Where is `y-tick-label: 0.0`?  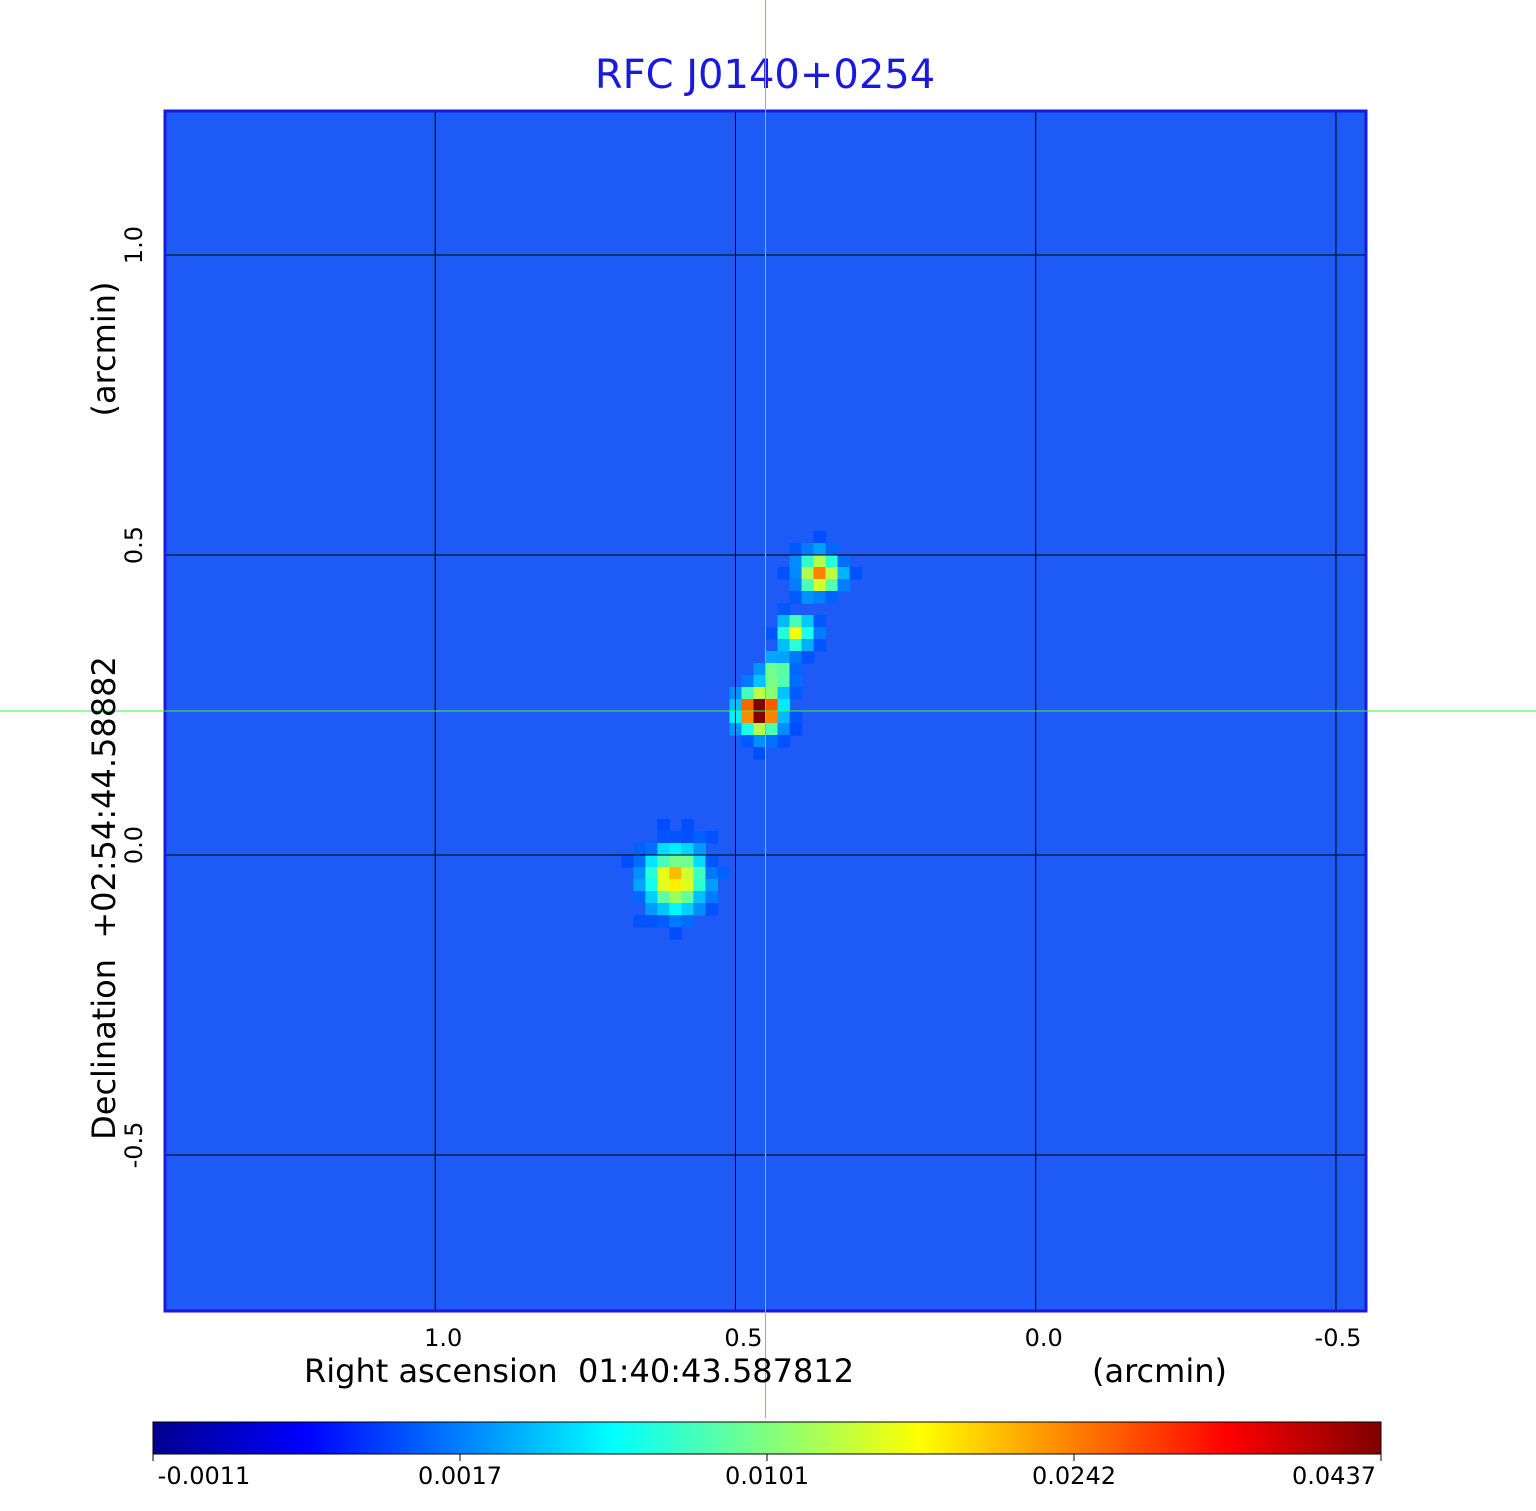
y-tick-label: 0.0 is located at coordinates (134, 845).